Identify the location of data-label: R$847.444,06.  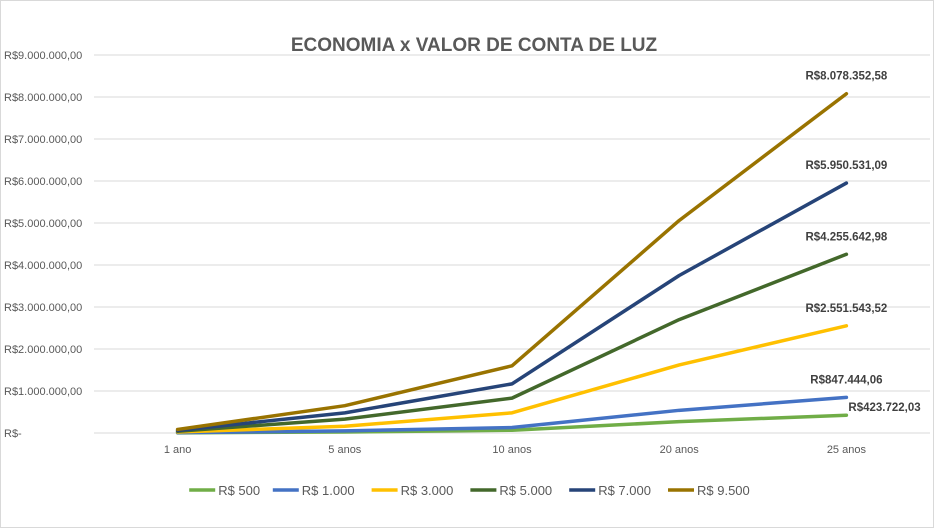
(846, 380).